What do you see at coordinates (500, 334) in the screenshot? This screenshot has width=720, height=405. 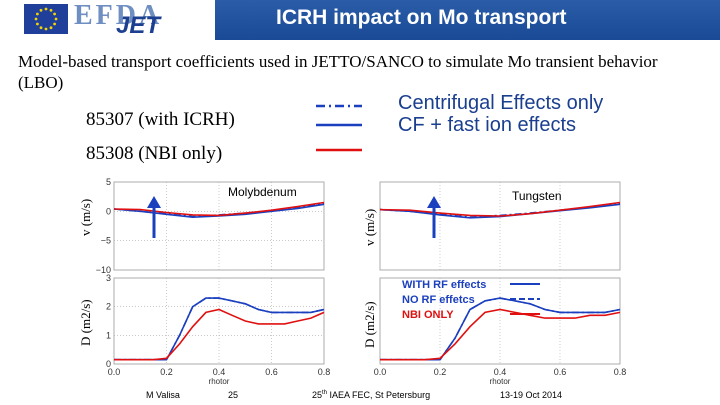 I see `series-line-solid-red-w-d` at bounding box center [500, 334].